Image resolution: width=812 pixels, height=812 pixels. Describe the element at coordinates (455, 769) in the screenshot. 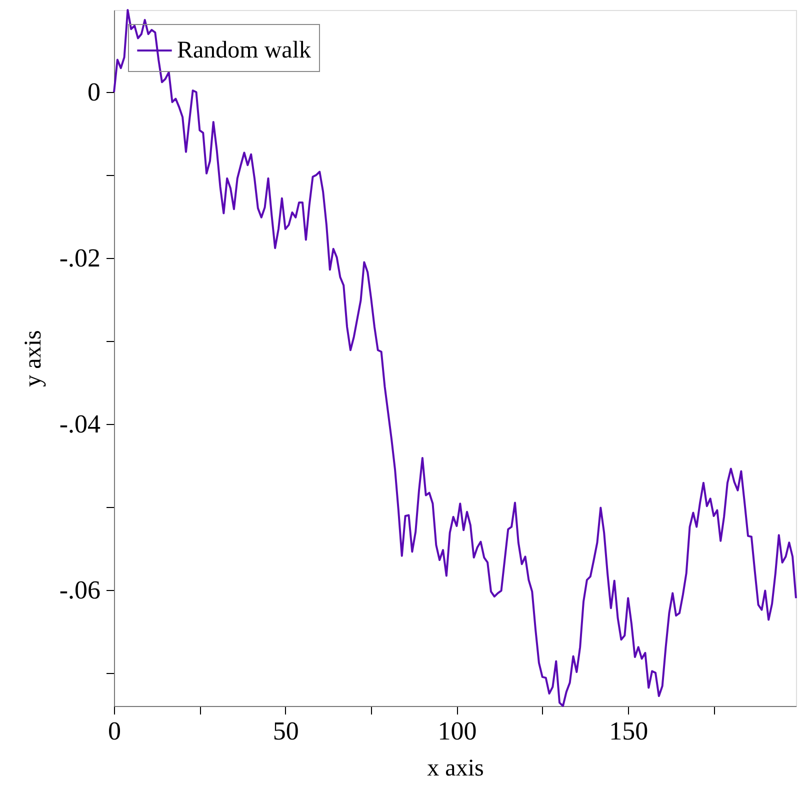

I see `x-axis-title: x axis` at that location.